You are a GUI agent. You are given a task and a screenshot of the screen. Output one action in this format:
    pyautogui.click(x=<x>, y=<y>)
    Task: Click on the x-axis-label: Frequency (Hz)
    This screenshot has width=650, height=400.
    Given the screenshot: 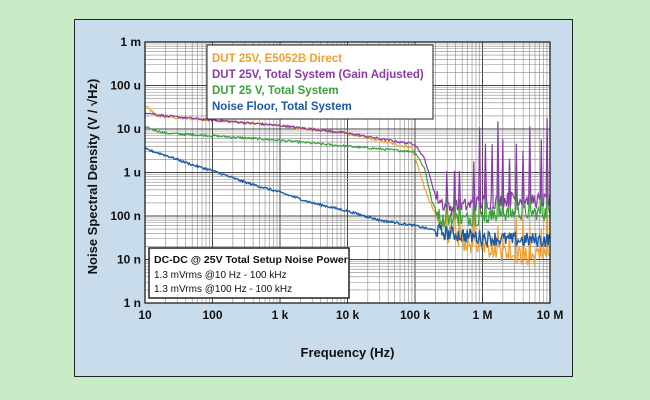 What is the action you would take?
    pyautogui.click(x=348, y=352)
    